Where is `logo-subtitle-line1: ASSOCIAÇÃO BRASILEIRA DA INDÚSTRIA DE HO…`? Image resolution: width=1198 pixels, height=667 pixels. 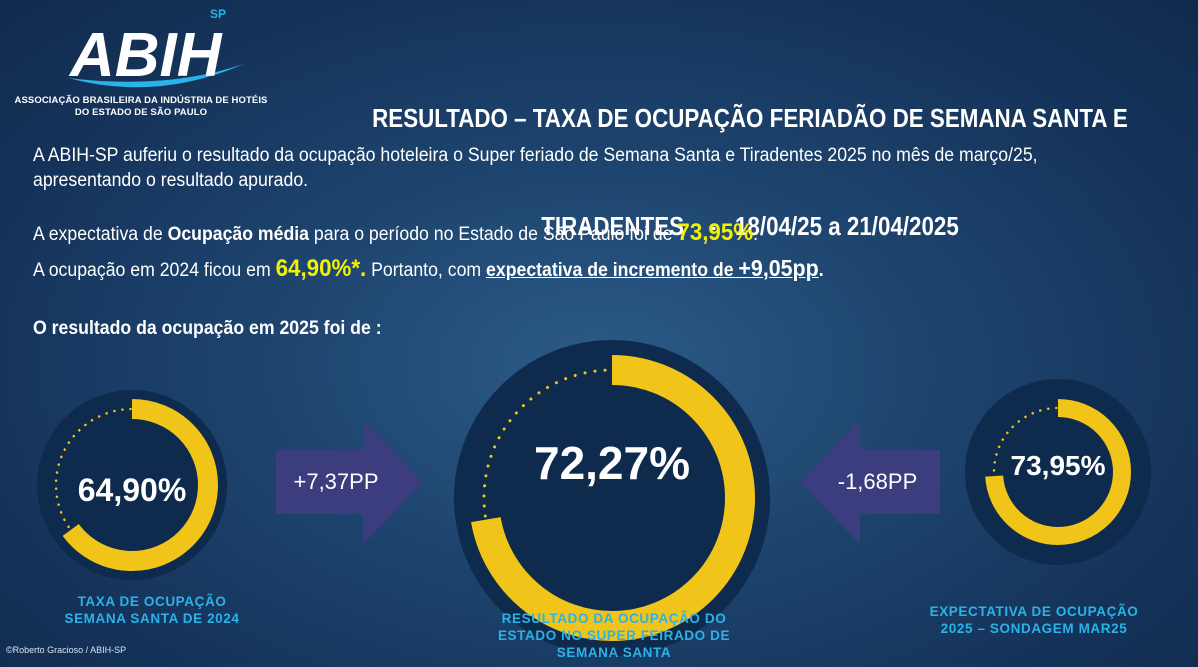 logo-subtitle-line1: ASSOCIAÇÃO BRASILEIRA DA INDÚSTRIA DE HO… is located at coordinates (141, 100).